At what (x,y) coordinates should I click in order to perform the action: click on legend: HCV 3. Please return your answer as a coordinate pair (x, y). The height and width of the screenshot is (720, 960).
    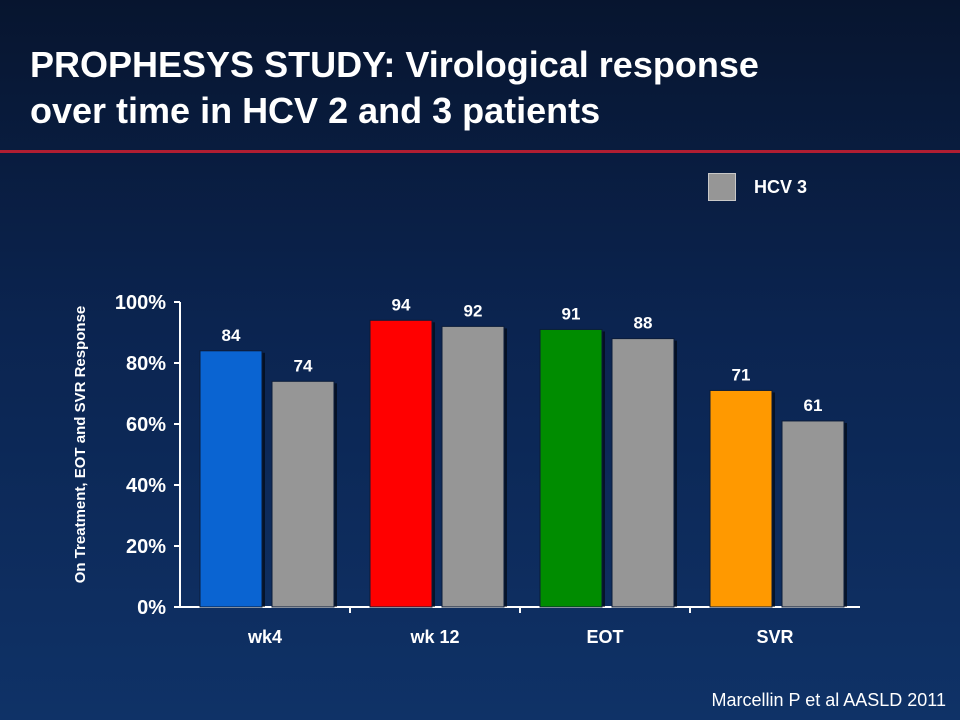
    Looking at the image, I should click on (757, 187).